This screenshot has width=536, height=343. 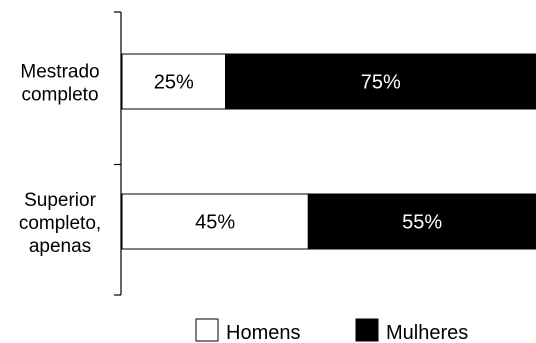 I want to click on legend-swatch-homens, so click(x=207, y=330).